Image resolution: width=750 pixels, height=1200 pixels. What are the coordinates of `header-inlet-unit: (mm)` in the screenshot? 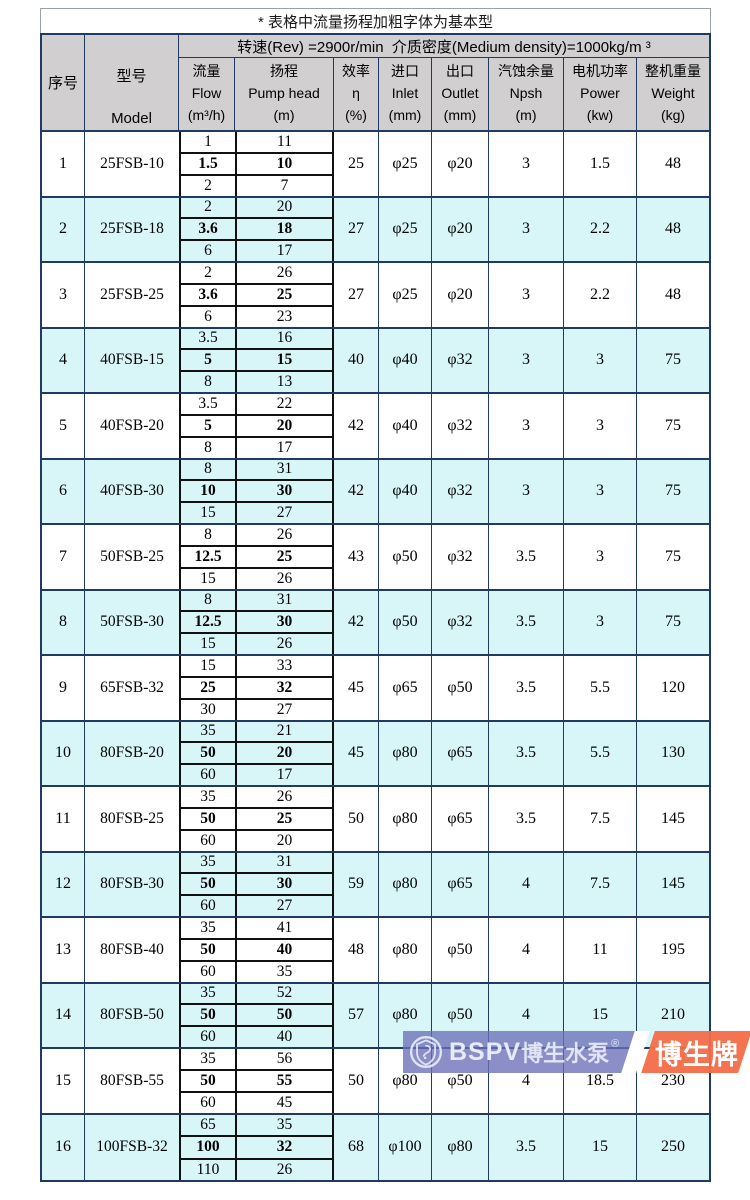 It's located at (405, 114).